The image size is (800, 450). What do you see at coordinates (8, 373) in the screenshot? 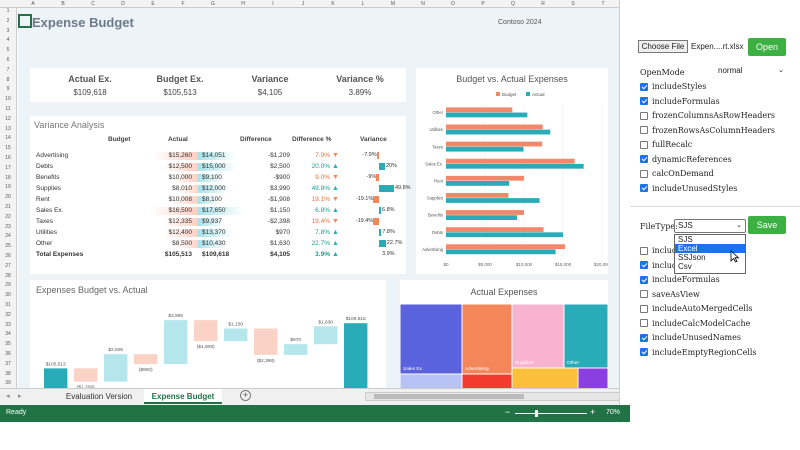
I see `row-header: 38` at bounding box center [8, 373].